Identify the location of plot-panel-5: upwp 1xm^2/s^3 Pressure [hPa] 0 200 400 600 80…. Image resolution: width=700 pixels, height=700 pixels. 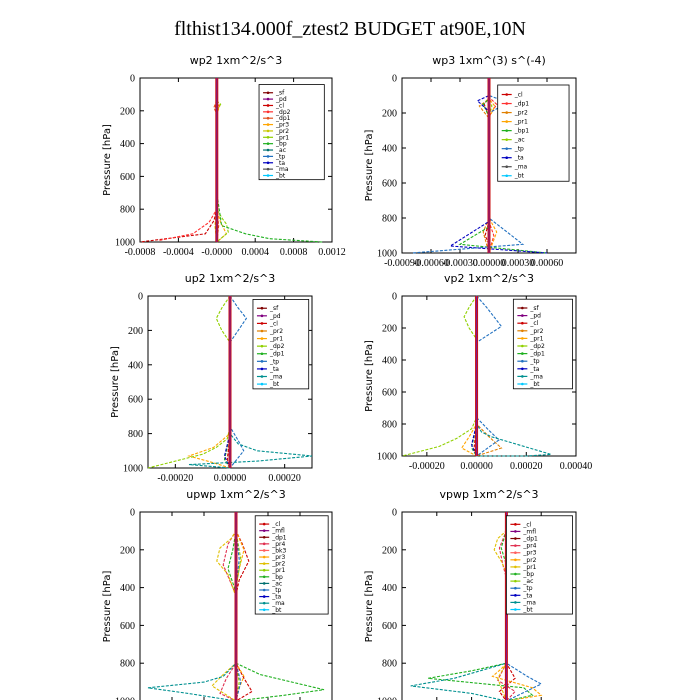
(217, 594).